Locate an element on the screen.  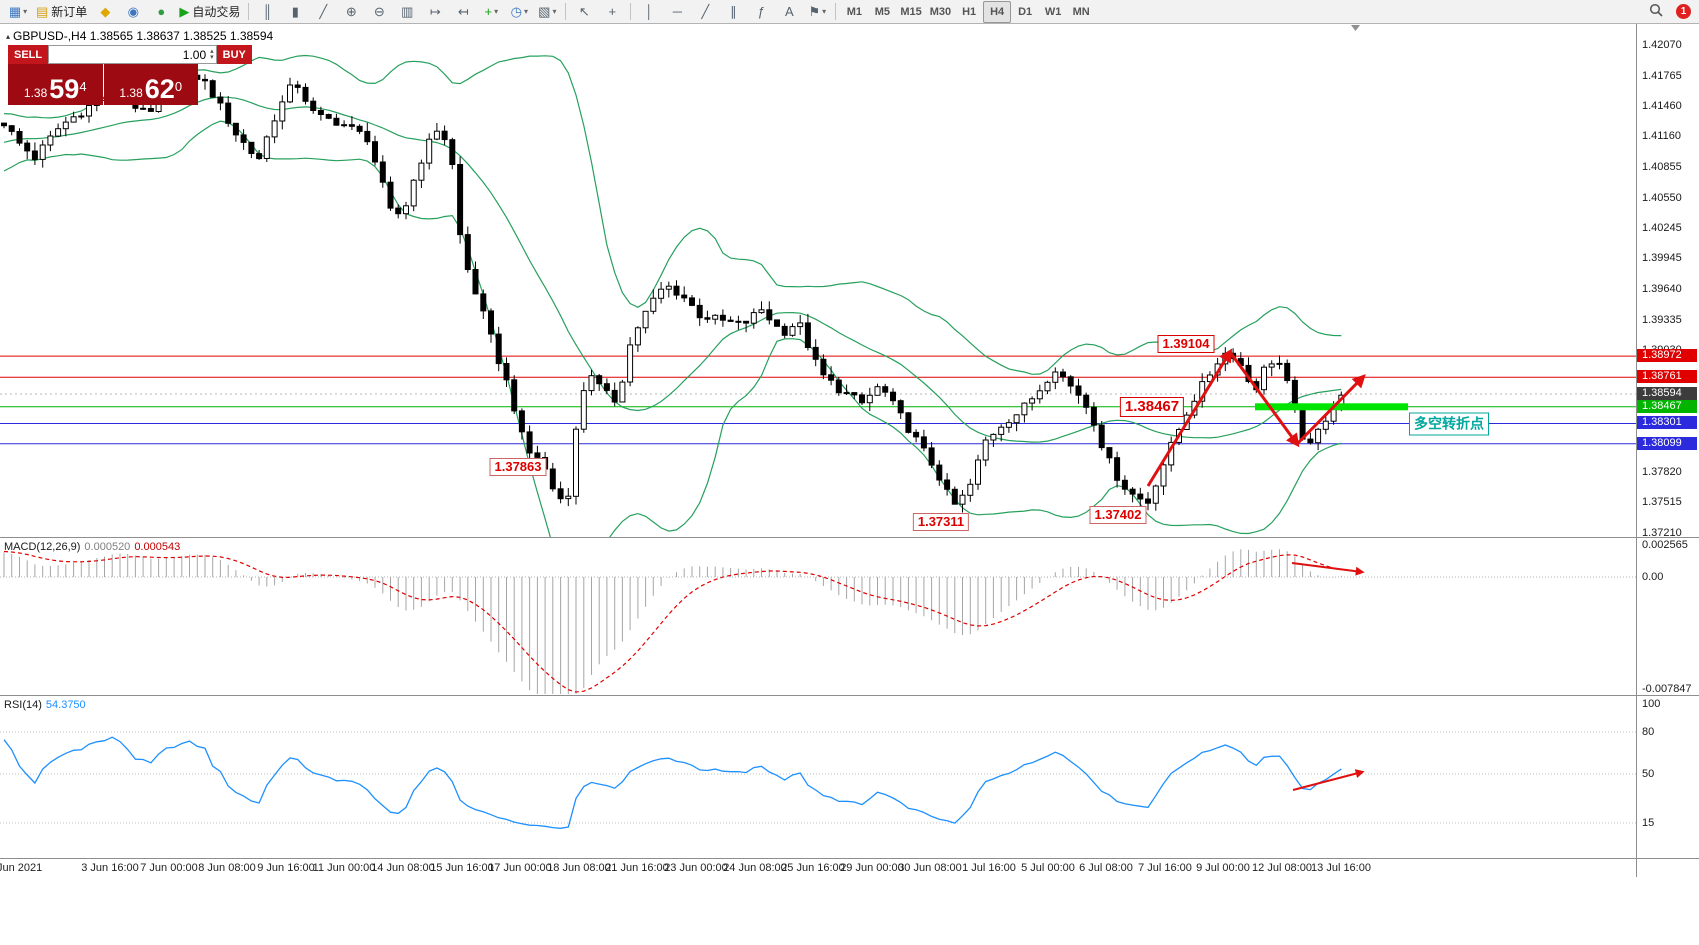
macd-tick: 0.00 is located at coordinates (1653, 577).